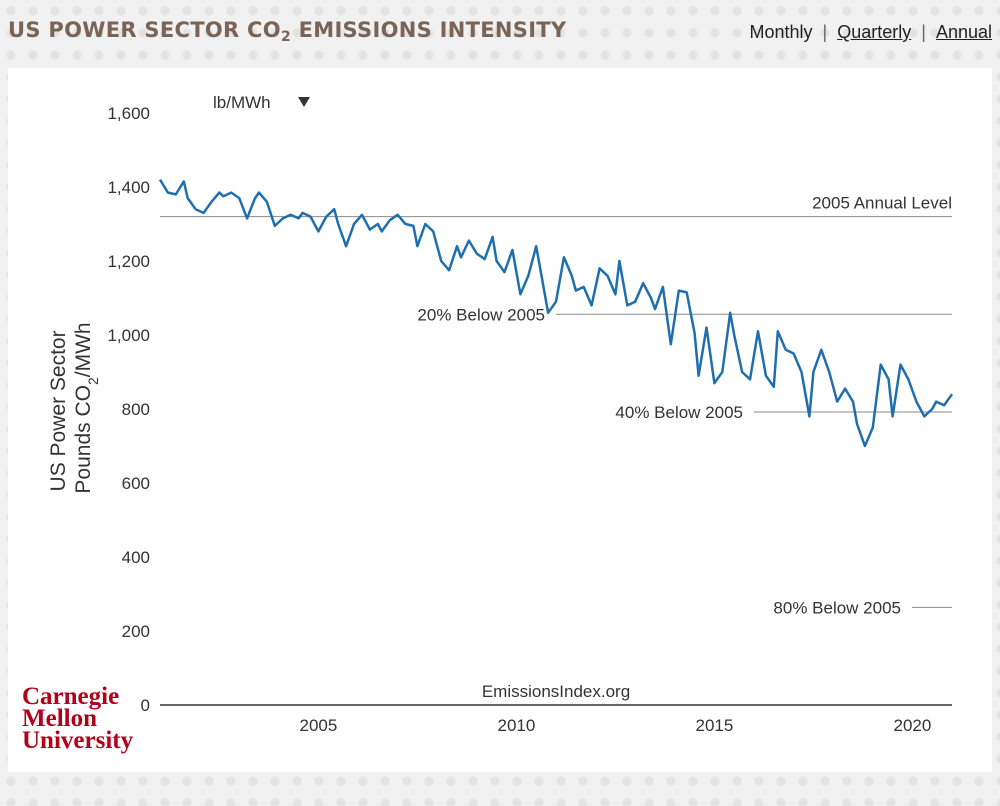  Describe the element at coordinates (128, 187) in the screenshot. I see `y-tick-label: 1,400` at that location.